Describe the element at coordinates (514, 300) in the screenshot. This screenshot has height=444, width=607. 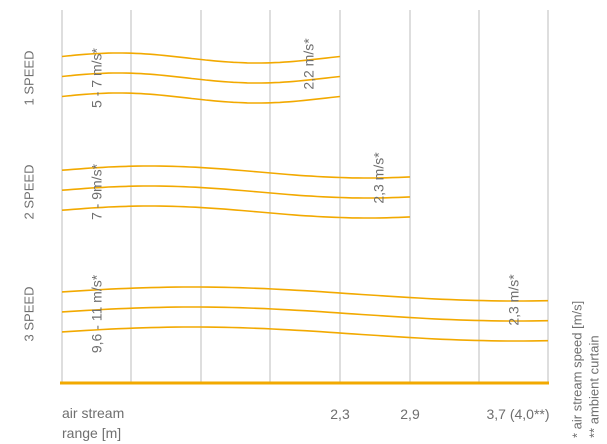
I see `end-speed-label-speed3: 2,3 m/s*` at that location.